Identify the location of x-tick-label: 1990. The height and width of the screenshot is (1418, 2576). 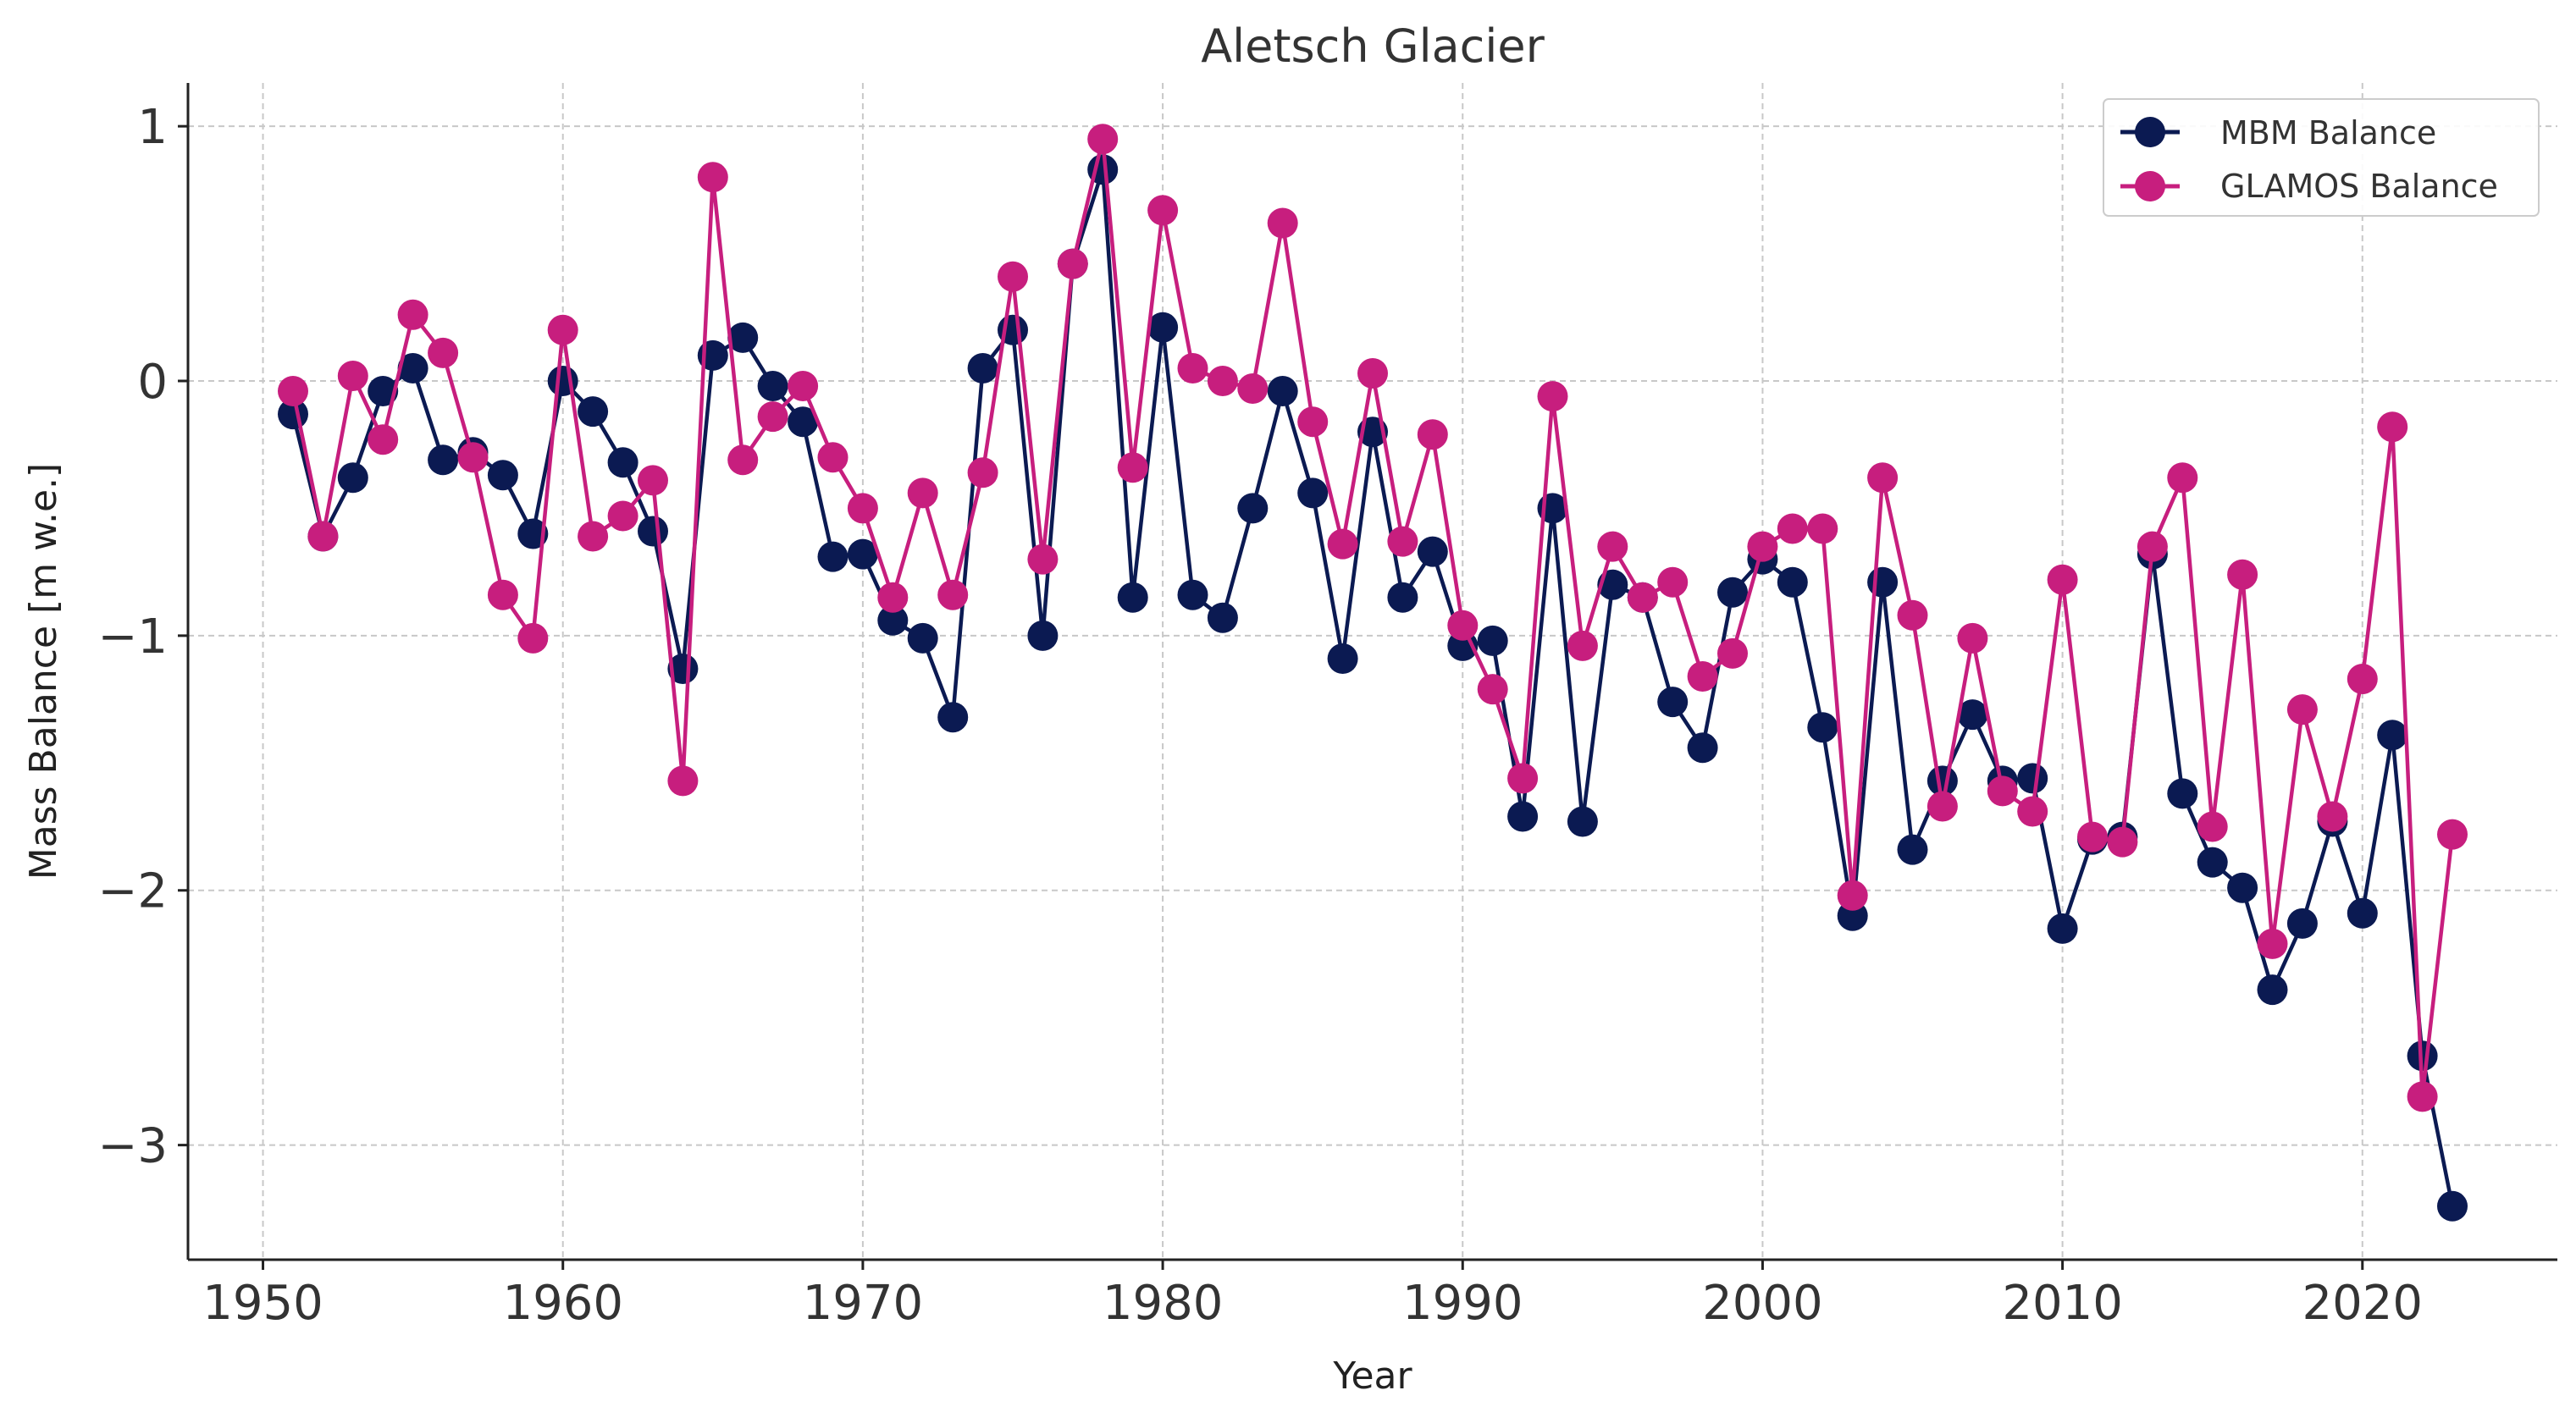
(1462, 1303).